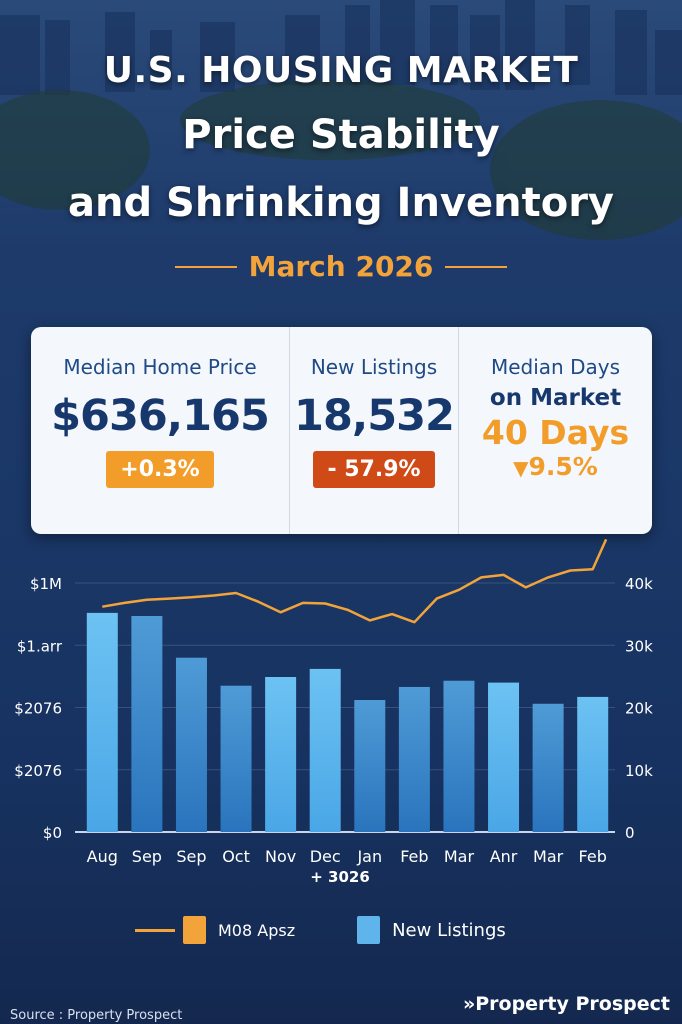 The width and height of the screenshot is (682, 1024). What do you see at coordinates (160, 469) in the screenshot?
I see `stat-change-badge: +0.3%` at bounding box center [160, 469].